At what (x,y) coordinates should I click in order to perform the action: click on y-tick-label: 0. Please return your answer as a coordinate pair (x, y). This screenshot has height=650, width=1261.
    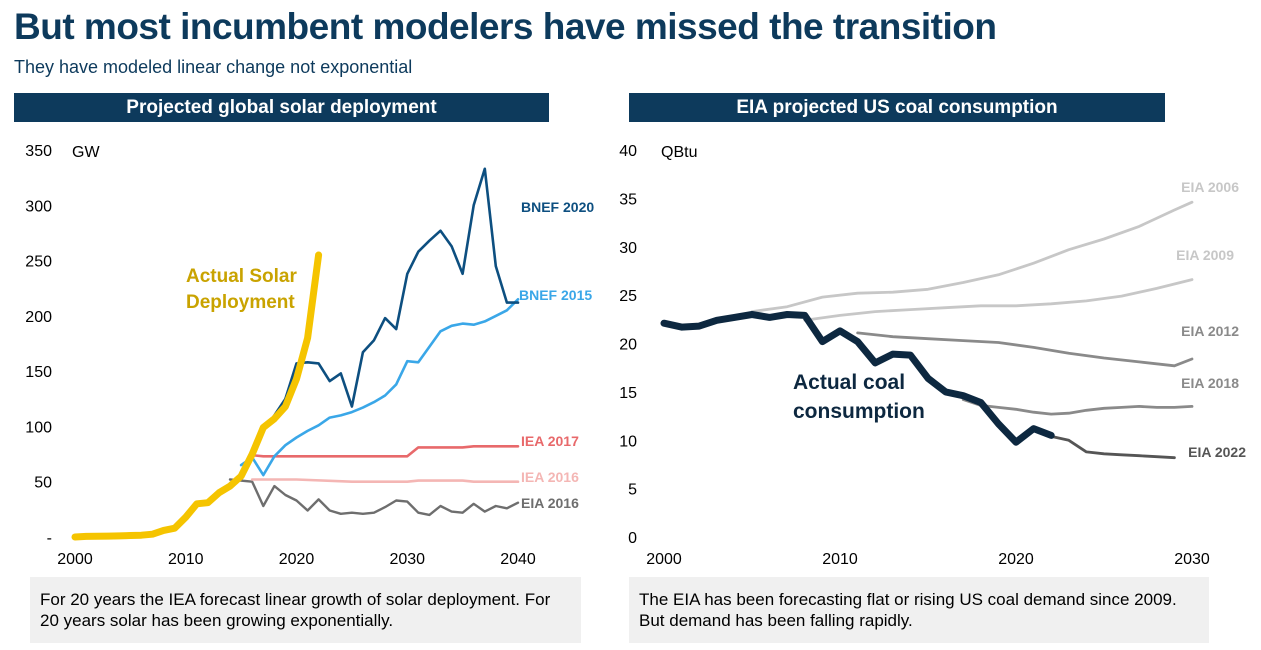
    Looking at the image, I should click on (632, 538).